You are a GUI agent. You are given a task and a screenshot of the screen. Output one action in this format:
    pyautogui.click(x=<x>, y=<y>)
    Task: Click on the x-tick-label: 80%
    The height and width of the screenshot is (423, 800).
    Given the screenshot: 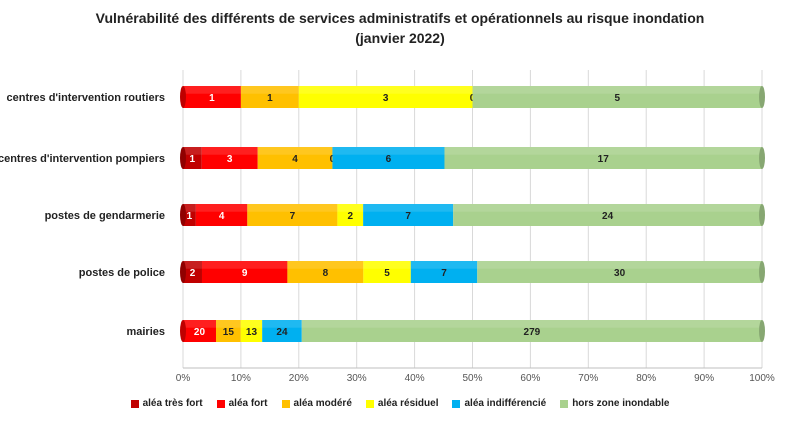 What is the action you would take?
    pyautogui.click(x=646, y=378)
    